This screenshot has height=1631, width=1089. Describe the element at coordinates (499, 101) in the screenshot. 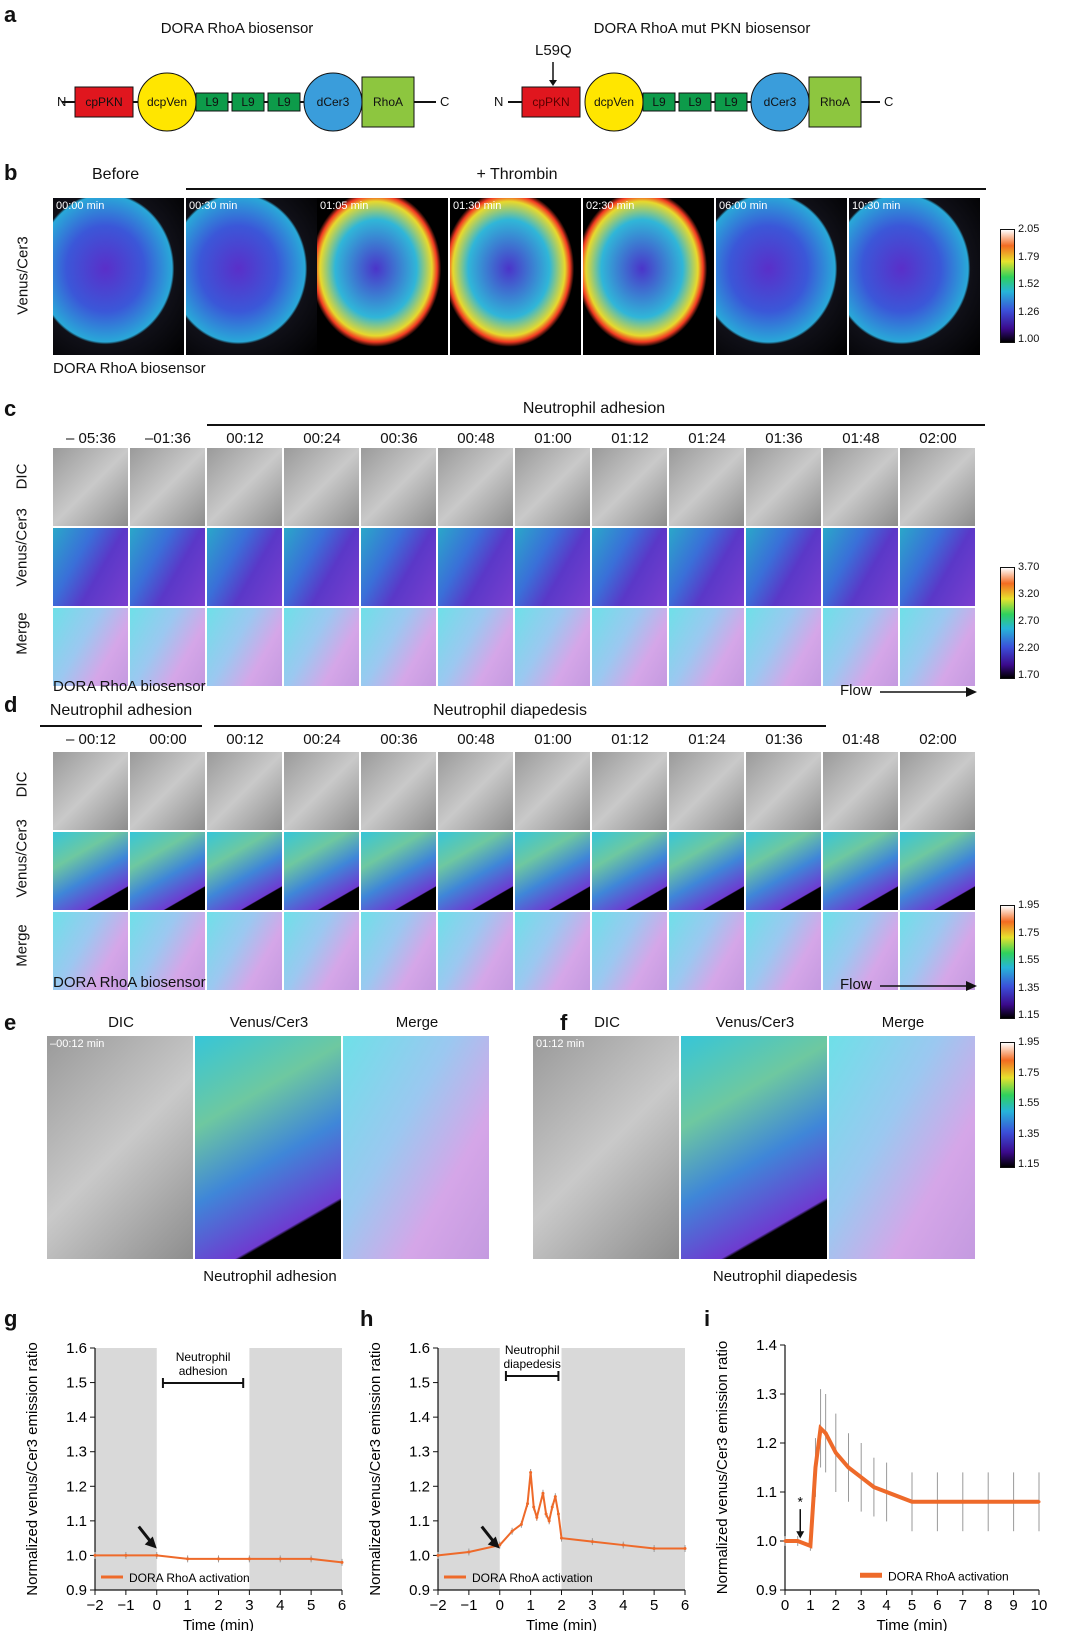

I see `n-terminus-mut: N` at that location.